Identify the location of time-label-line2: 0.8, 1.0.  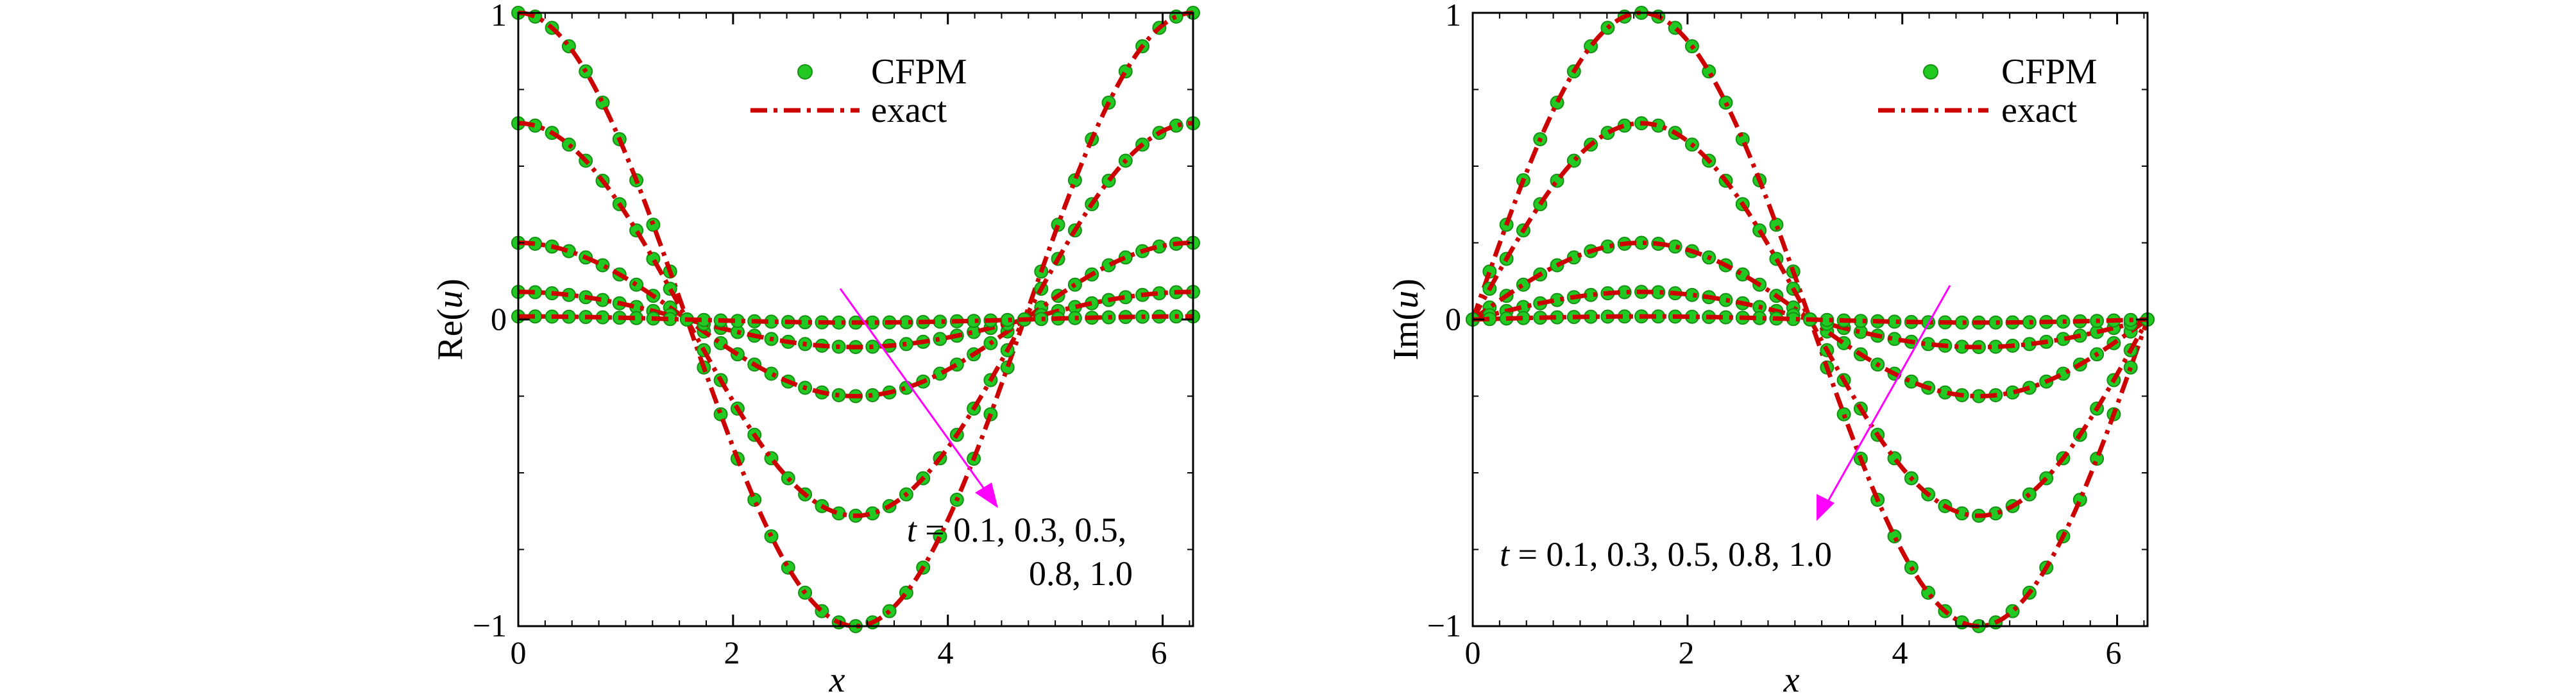
(1081, 574).